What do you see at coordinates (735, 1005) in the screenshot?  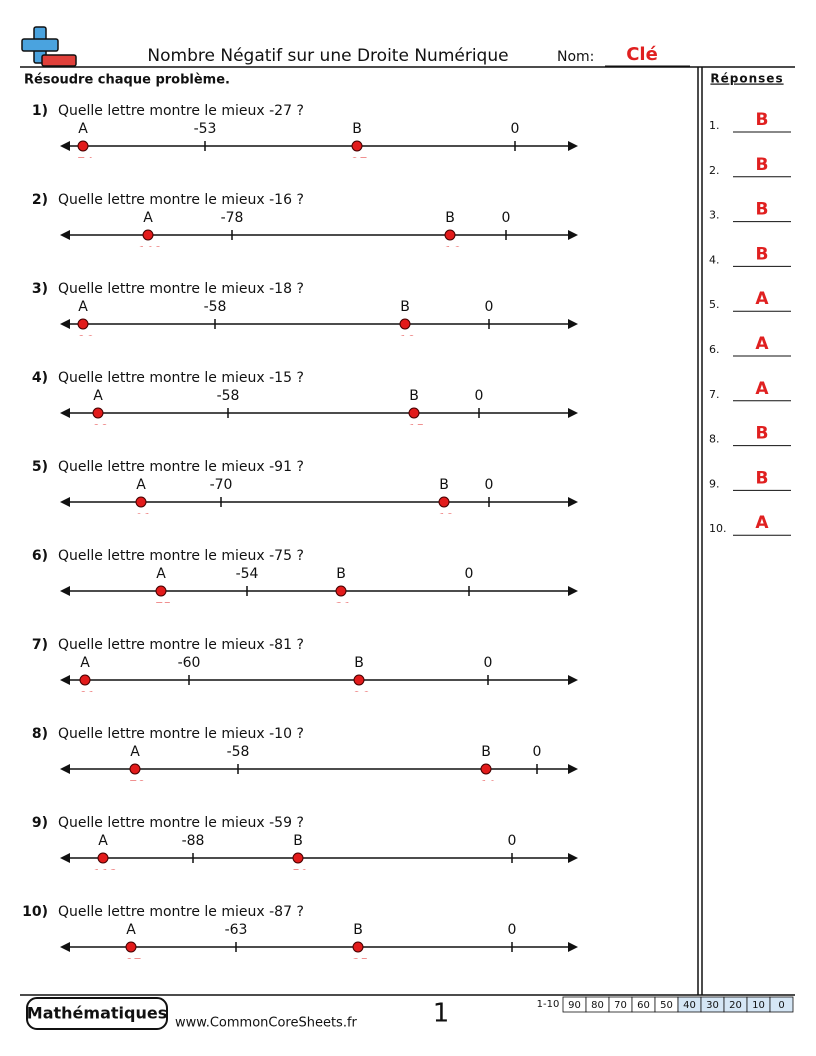 I see `score: 20` at bounding box center [735, 1005].